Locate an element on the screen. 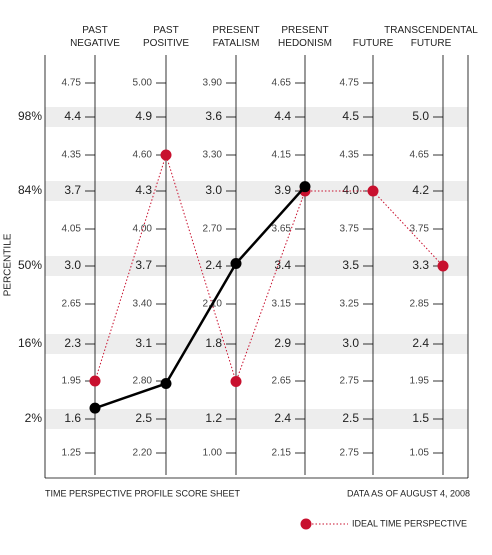 Image resolution: width=492 pixels, height=555 pixels. scale-label: 1.8 is located at coordinates (213, 343).